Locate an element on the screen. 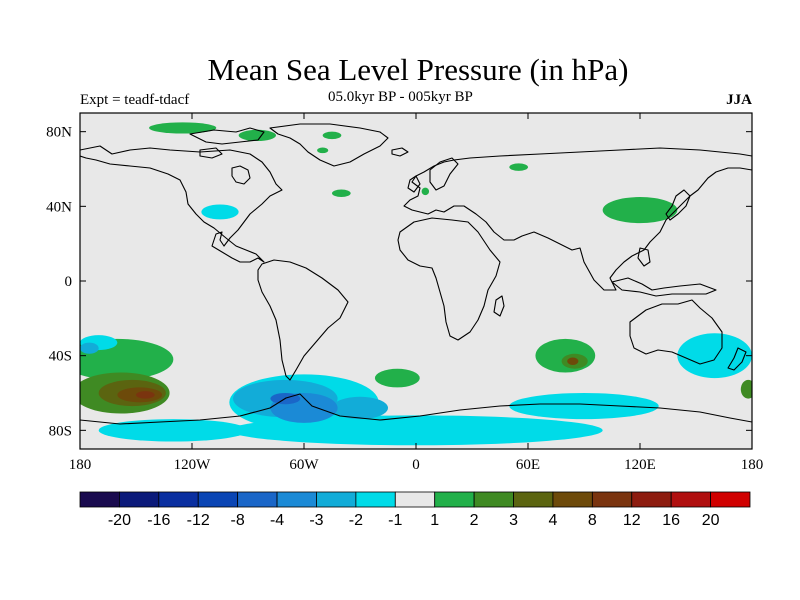  colorbar-label: -20 is located at coordinates (119, 520).